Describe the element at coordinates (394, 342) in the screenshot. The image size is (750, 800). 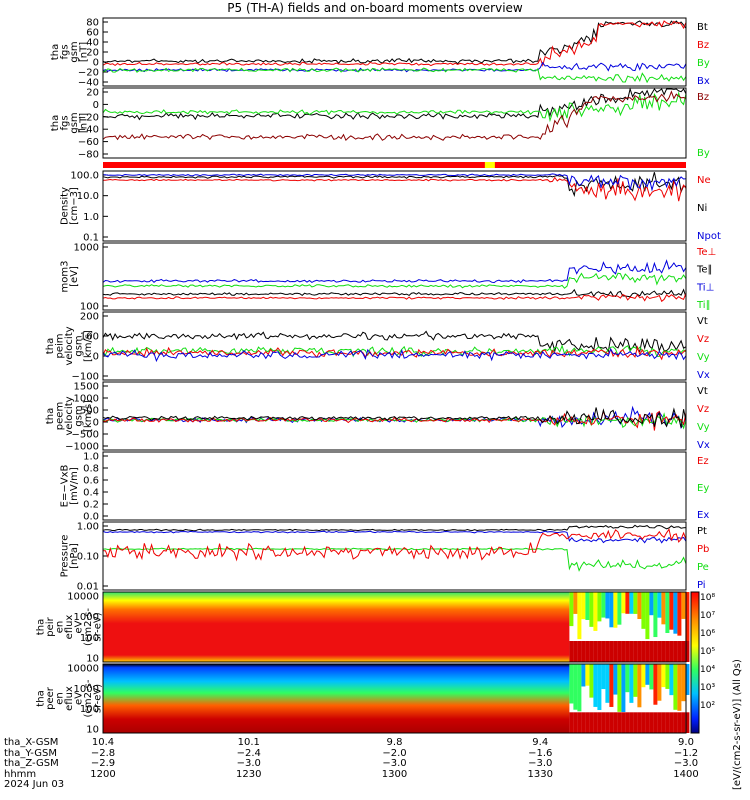
I see `series-vt` at that location.